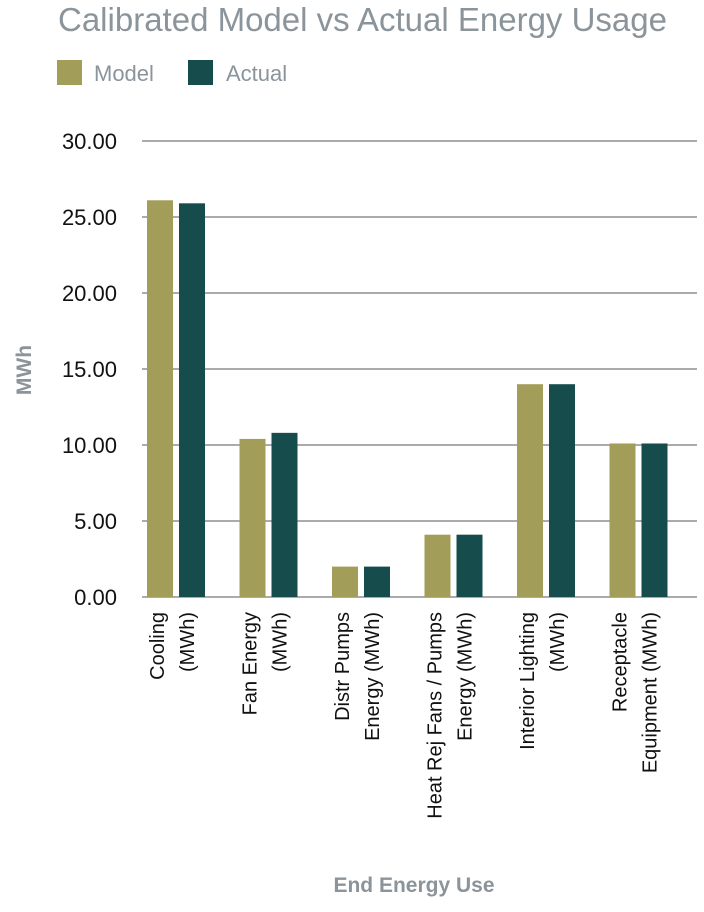 The height and width of the screenshot is (912, 704). Describe the element at coordinates (200, 72) in the screenshot. I see `legend-swatch-actual` at that location.